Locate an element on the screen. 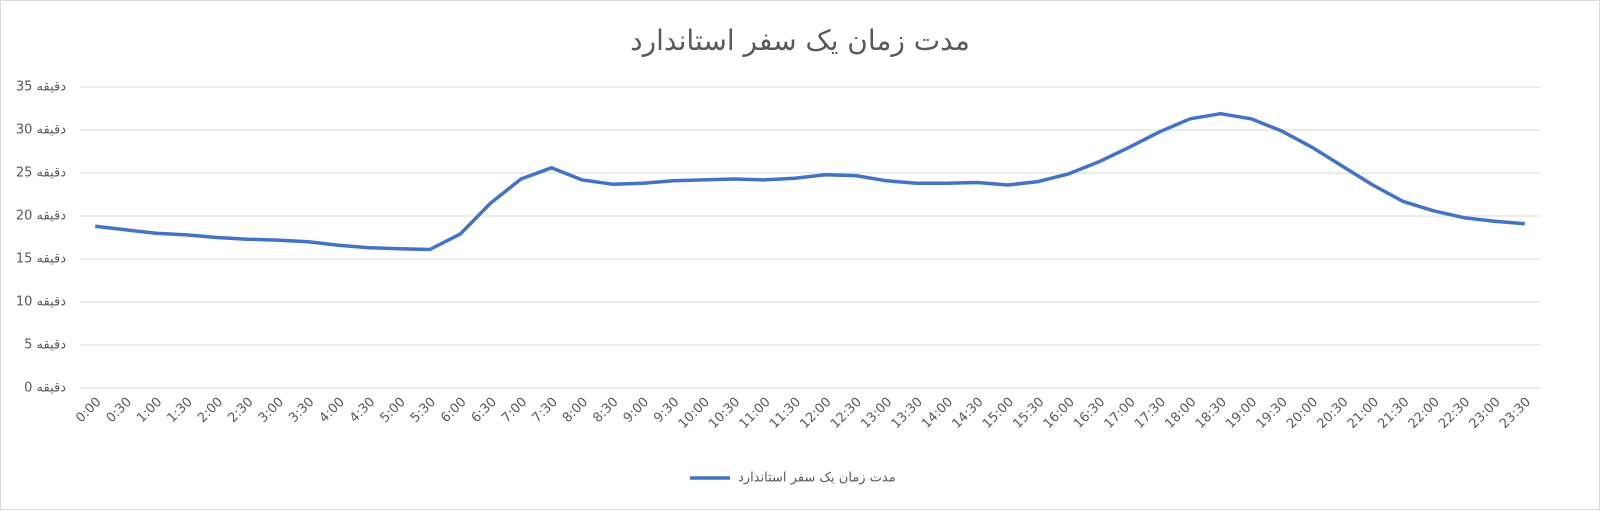 This screenshot has width=1600, height=514. y-tick-label: 25 دقیقه is located at coordinates (41, 173).